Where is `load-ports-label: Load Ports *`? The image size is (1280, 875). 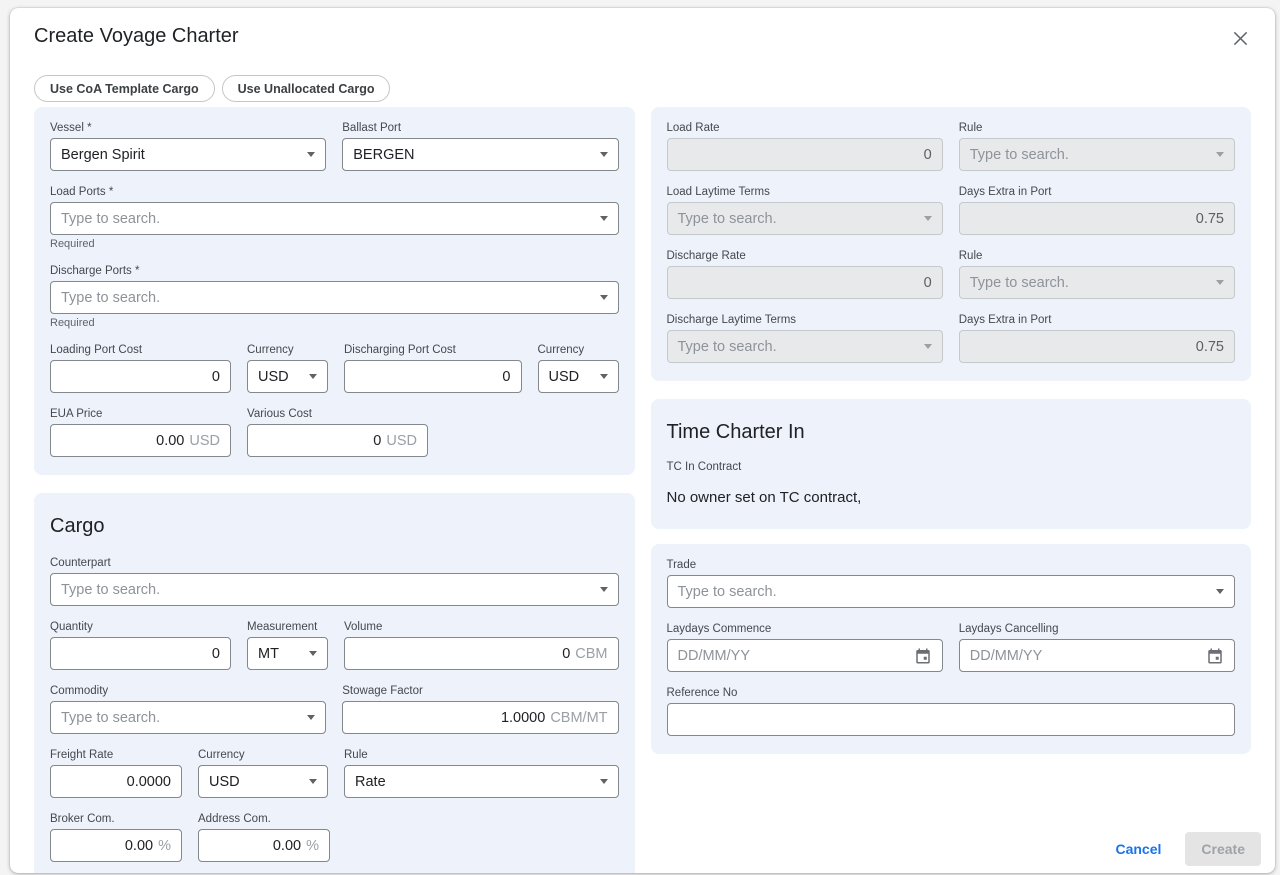 load-ports-label: Load Ports * is located at coordinates (82, 192).